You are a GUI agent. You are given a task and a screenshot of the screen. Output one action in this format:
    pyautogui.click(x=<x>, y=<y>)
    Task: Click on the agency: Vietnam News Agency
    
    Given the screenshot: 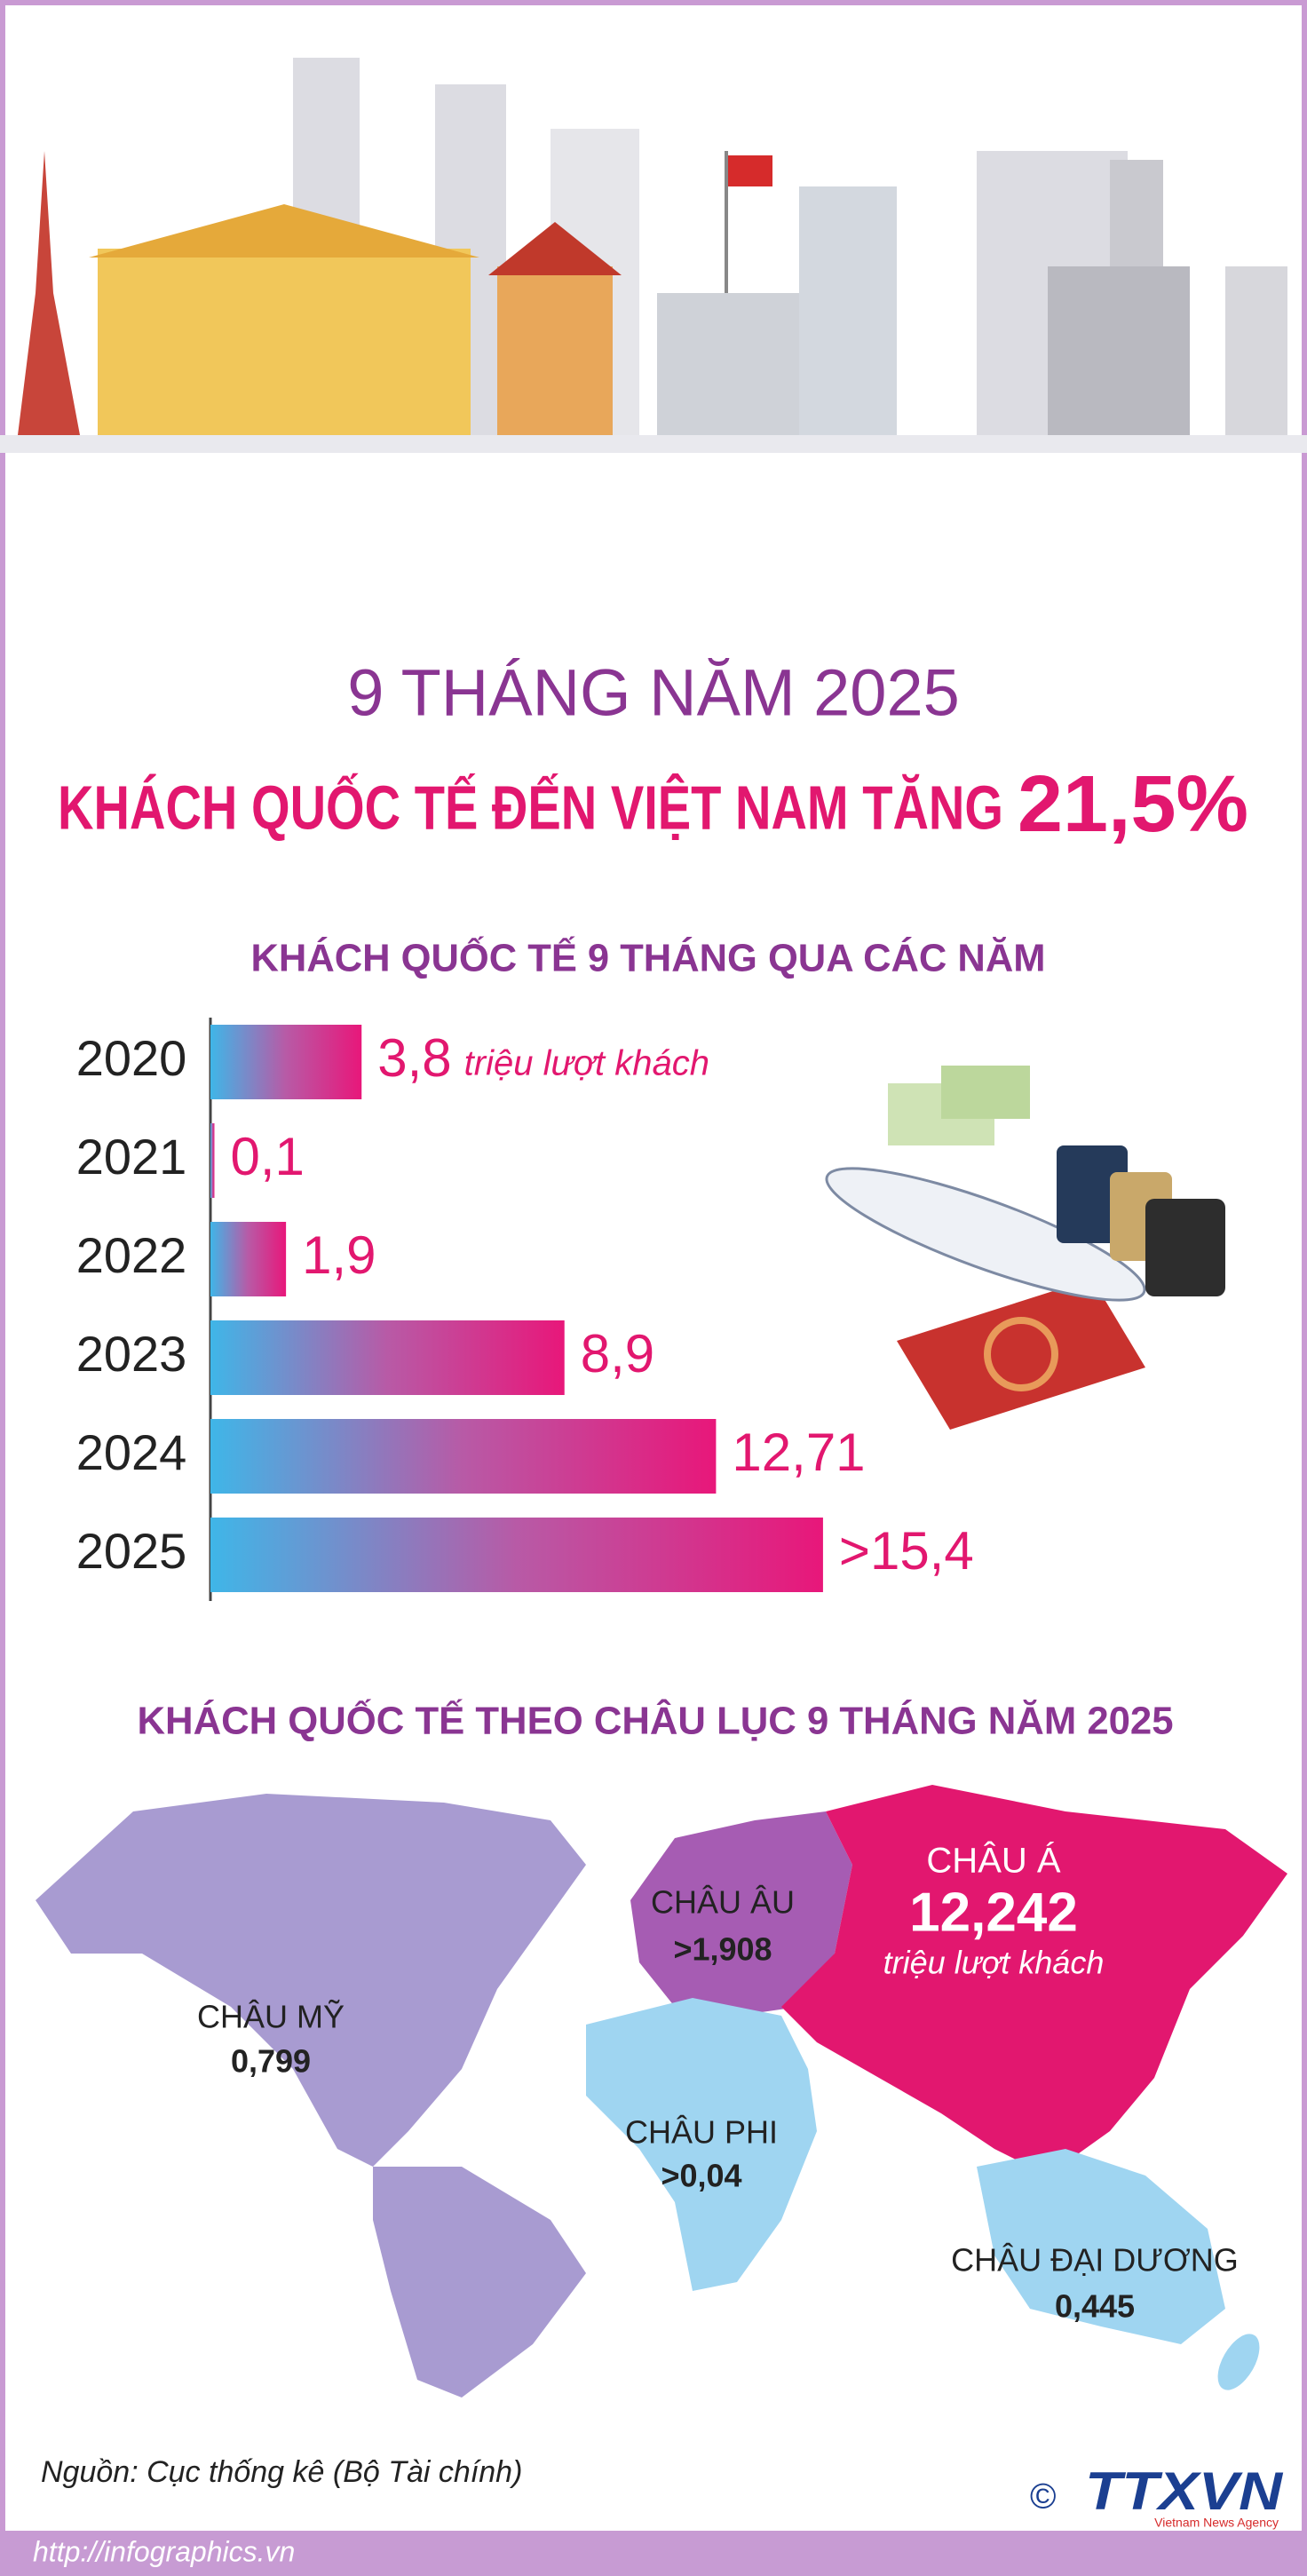 What is the action you would take?
    pyautogui.click(x=1216, y=2523)
    